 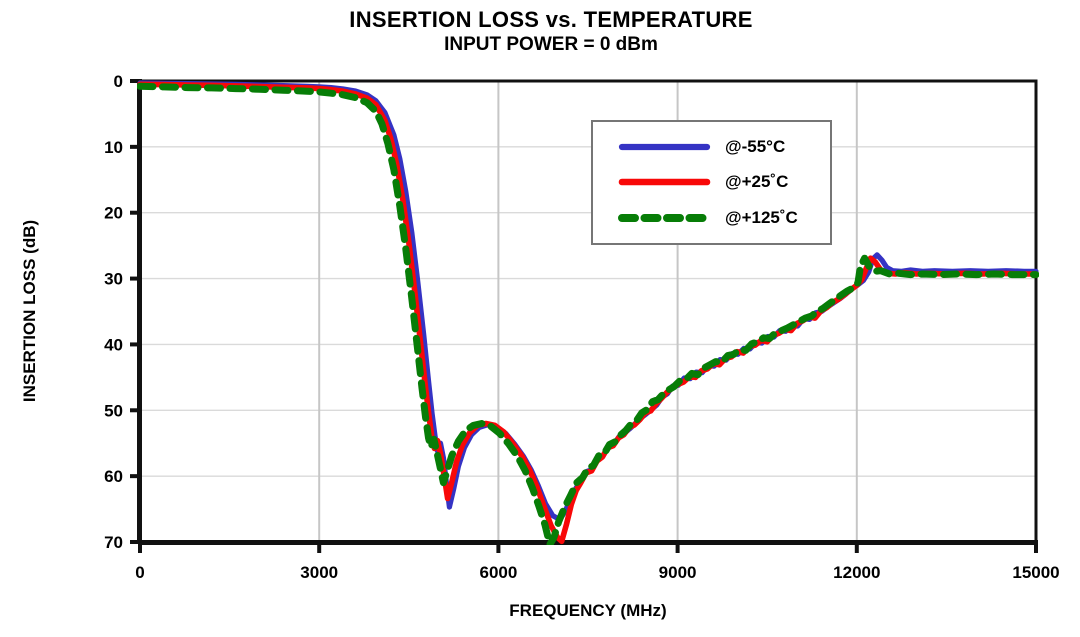 What do you see at coordinates (757, 182) in the screenshot?
I see `legend-label-plus-25C: @+25˚C` at bounding box center [757, 182].